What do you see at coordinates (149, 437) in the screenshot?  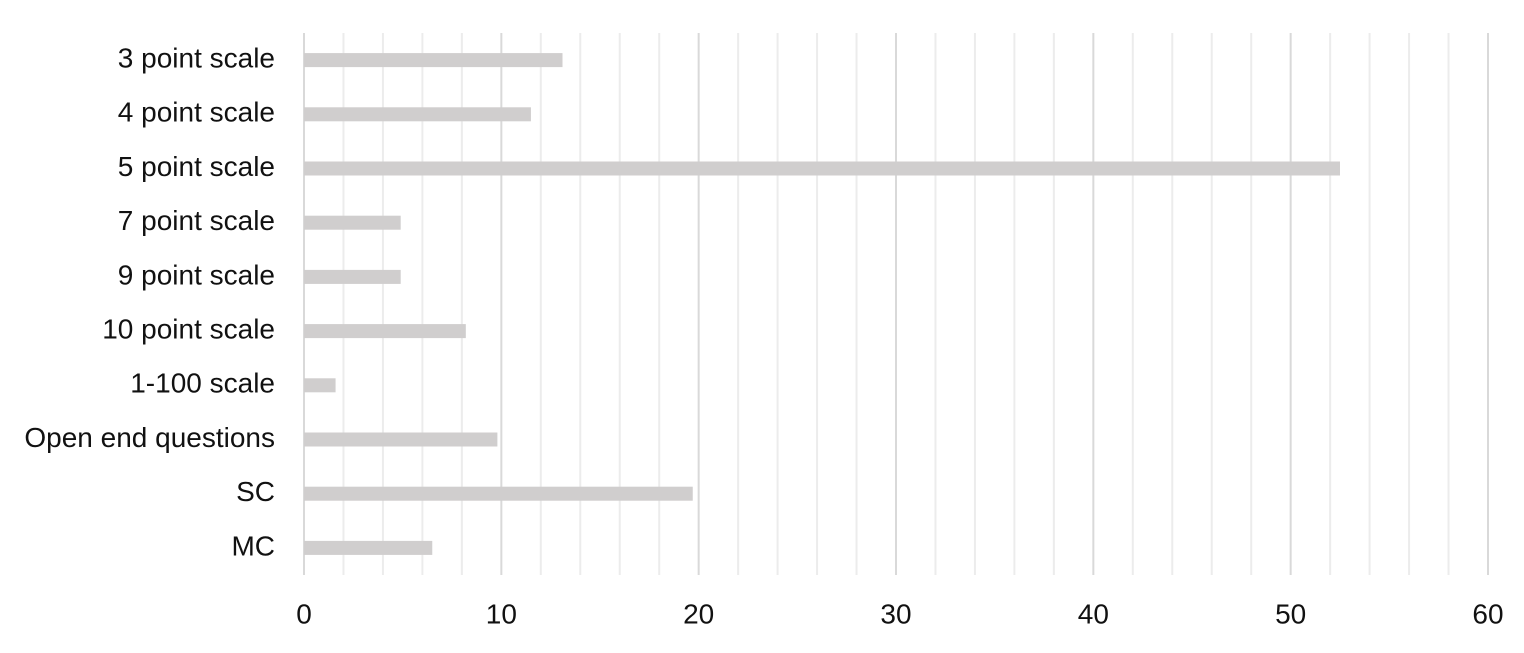 I see `y-tick-label: Open end questions` at bounding box center [149, 437].